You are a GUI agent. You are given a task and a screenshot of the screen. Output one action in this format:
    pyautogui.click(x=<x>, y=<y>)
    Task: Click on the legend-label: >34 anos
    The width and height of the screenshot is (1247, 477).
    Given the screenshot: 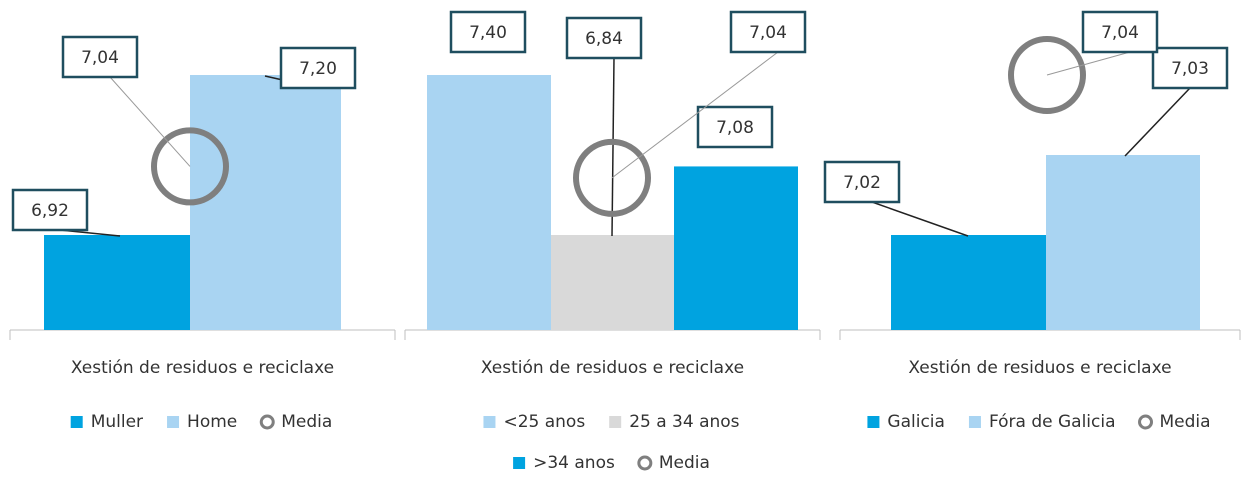 What is the action you would take?
    pyautogui.click(x=574, y=463)
    